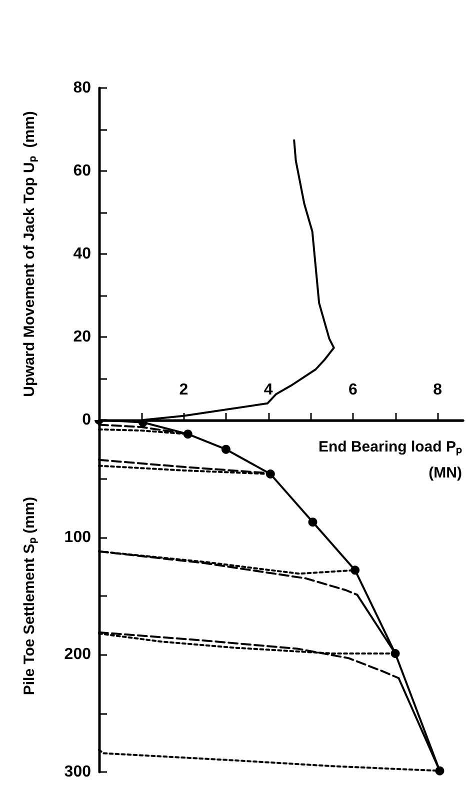 The width and height of the screenshot is (466, 789). What do you see at coordinates (82, 254) in the screenshot?
I see `y-tick-label: 40` at bounding box center [82, 254].